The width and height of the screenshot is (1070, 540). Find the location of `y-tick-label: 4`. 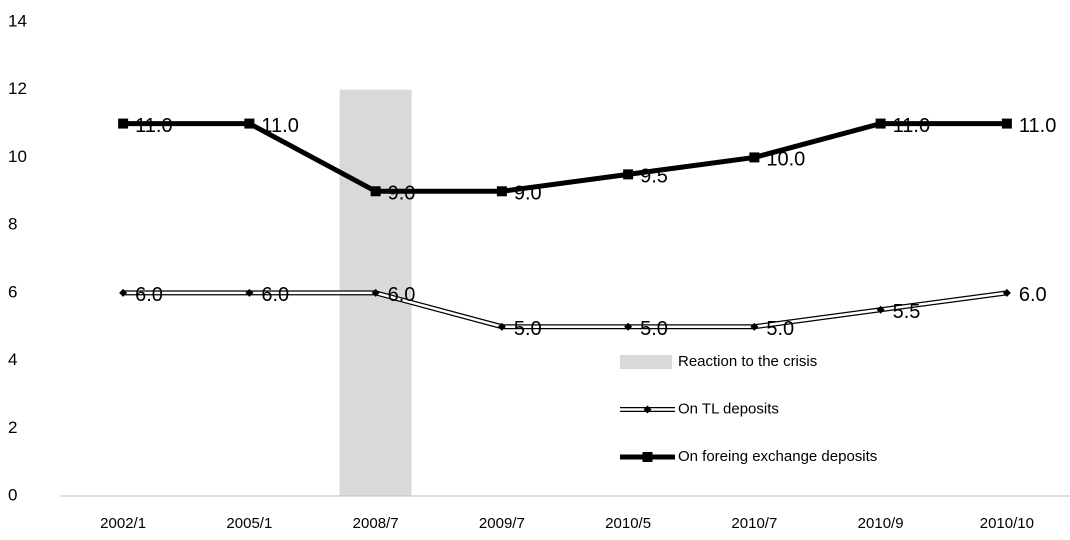

y-tick-label: 4 is located at coordinates (12, 359).